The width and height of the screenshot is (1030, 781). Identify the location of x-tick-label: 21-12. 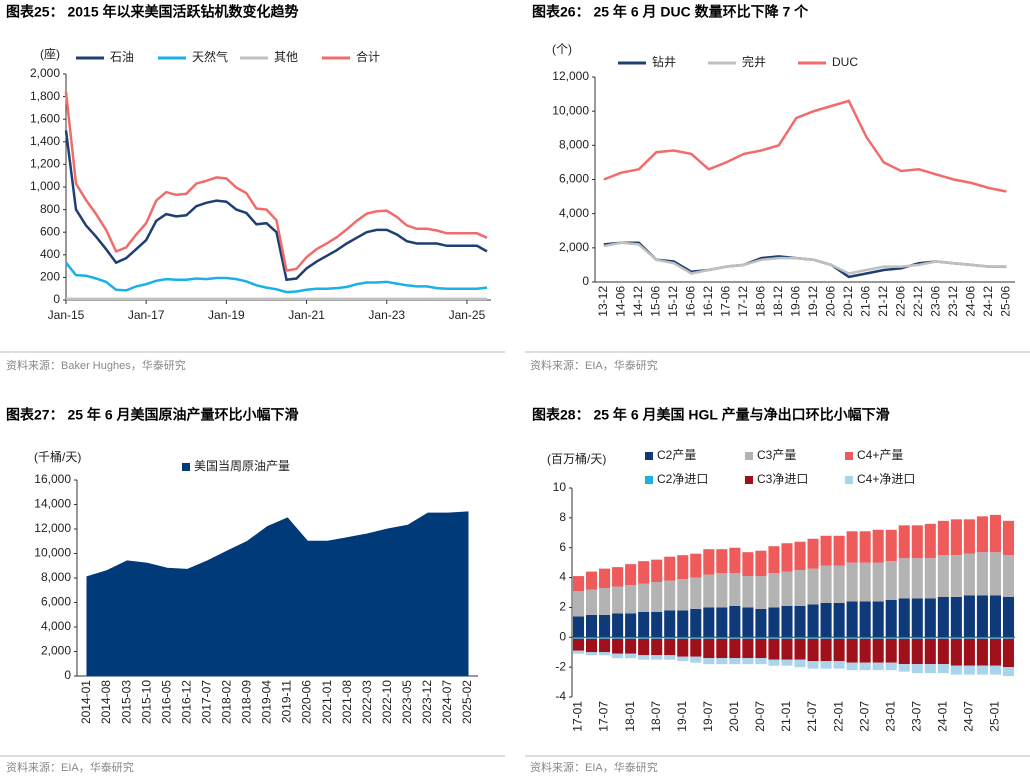
(883, 301).